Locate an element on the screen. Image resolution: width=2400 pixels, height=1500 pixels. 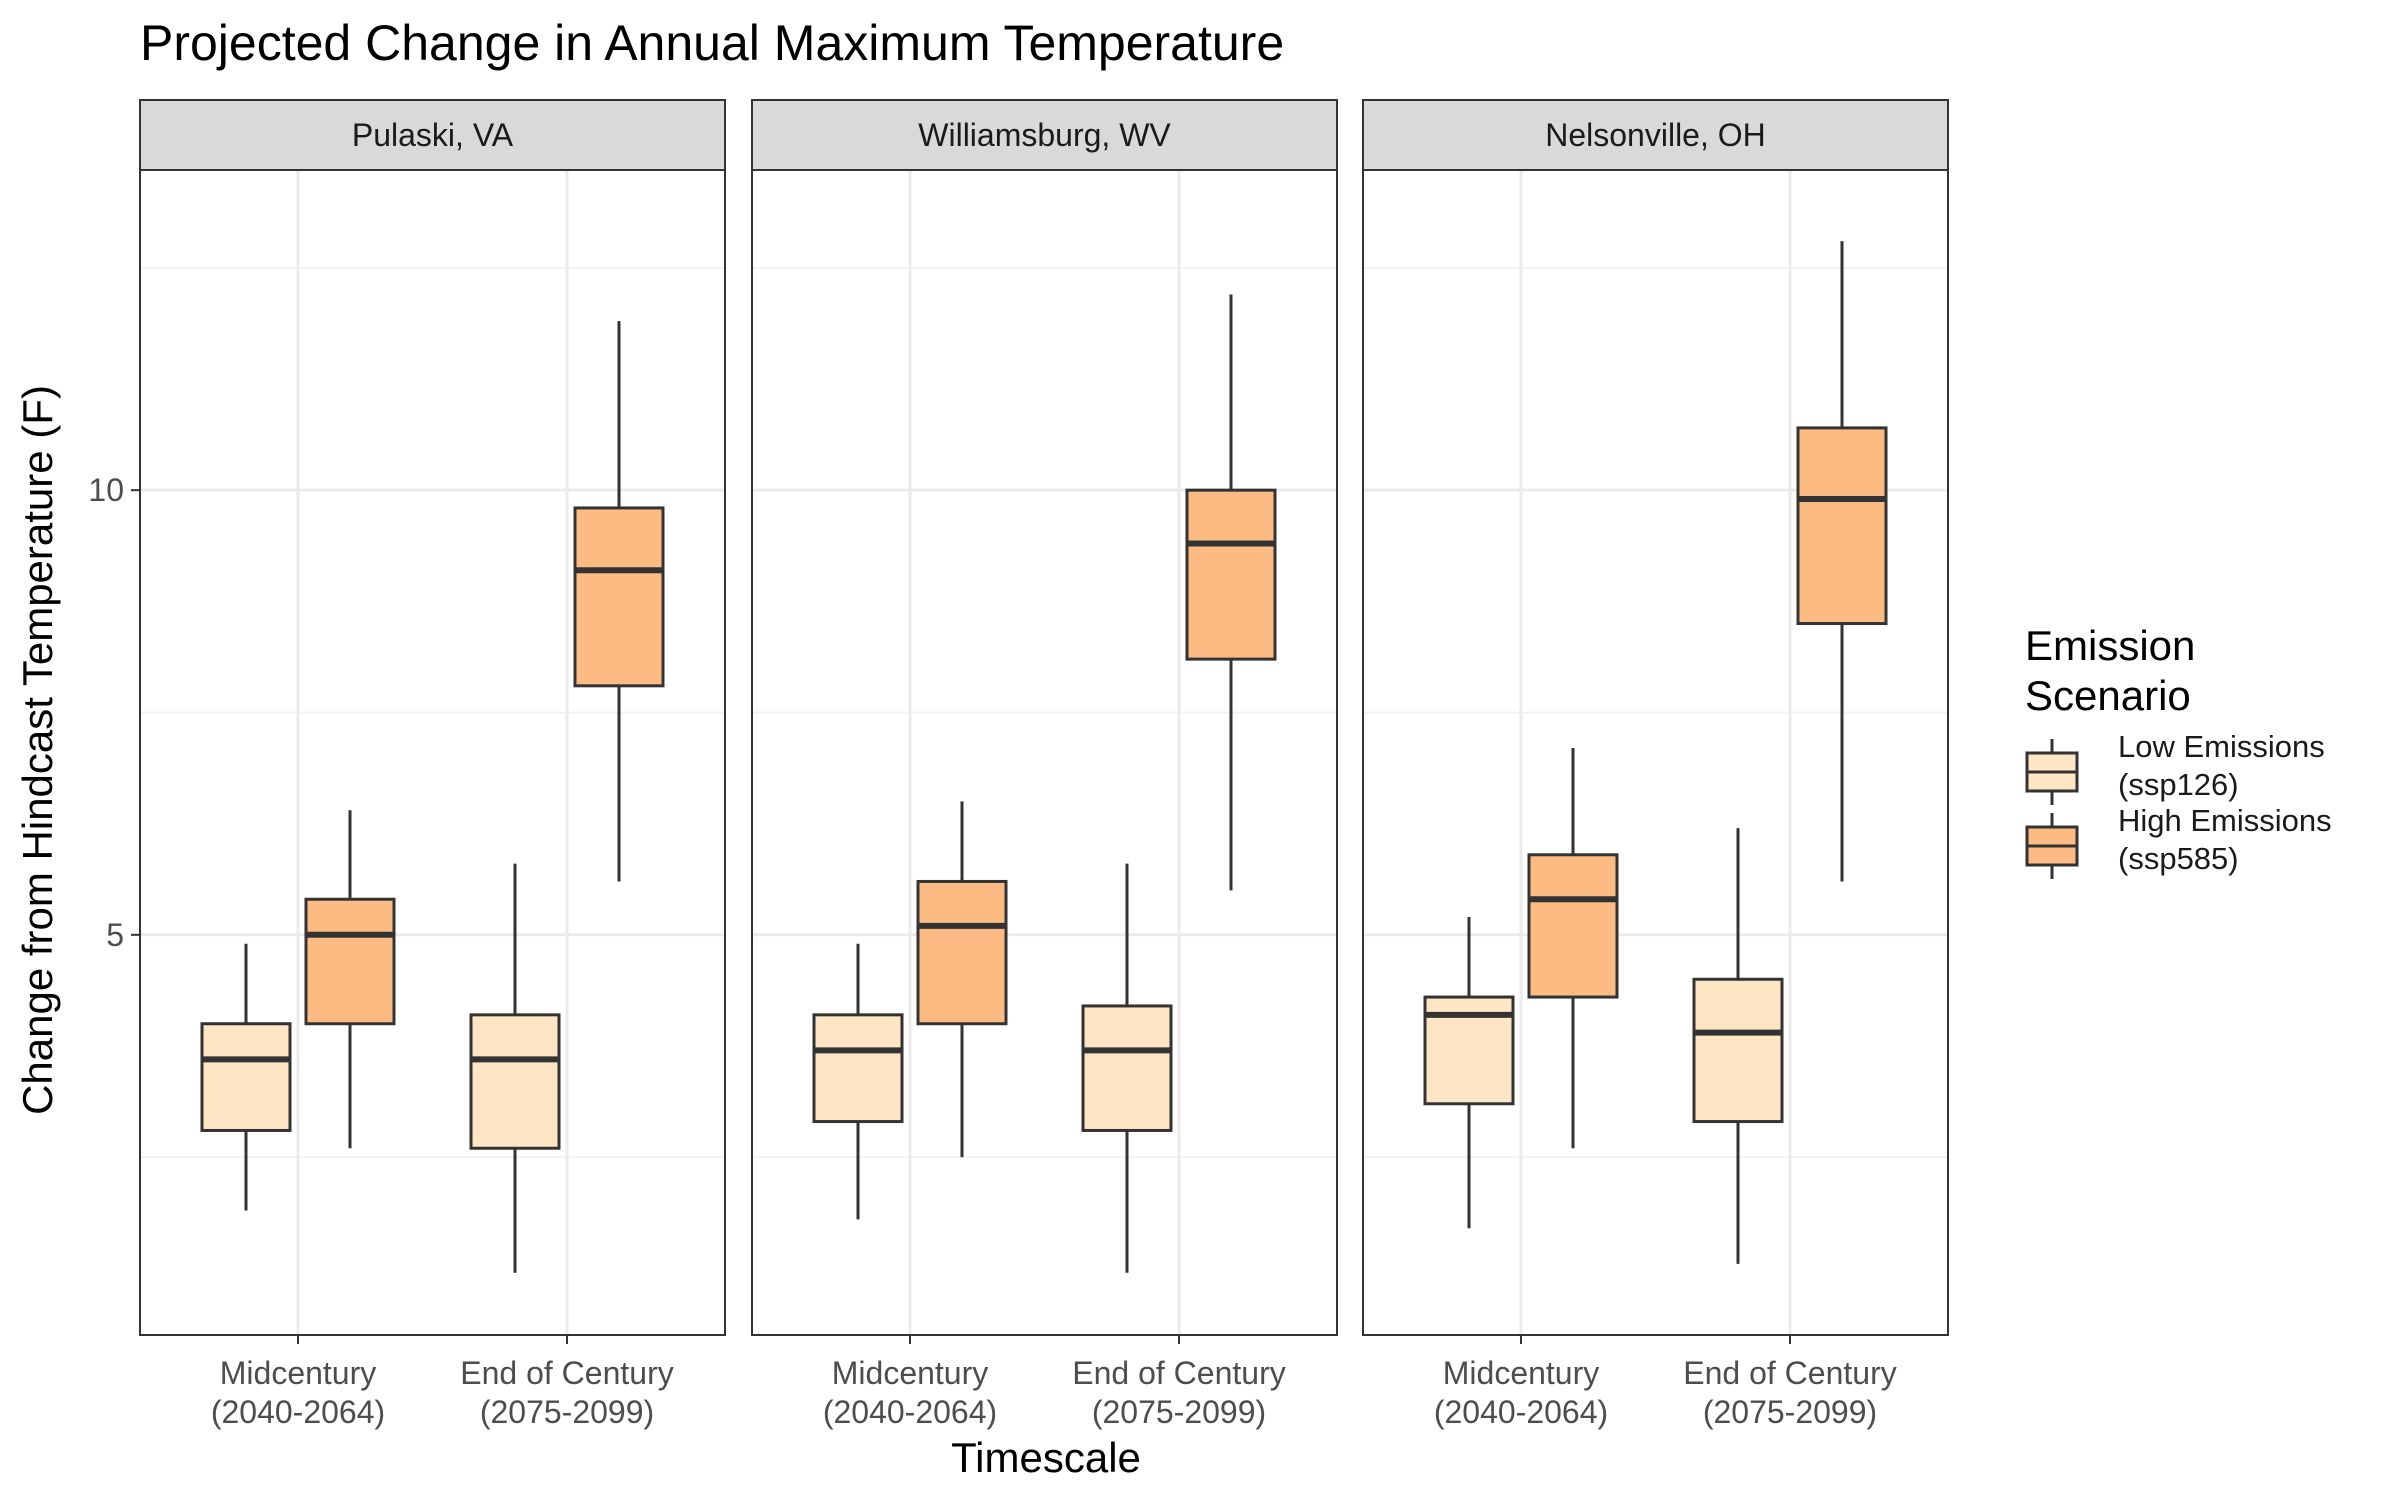
y-axis: 5 10 is located at coordinates (114, 712).